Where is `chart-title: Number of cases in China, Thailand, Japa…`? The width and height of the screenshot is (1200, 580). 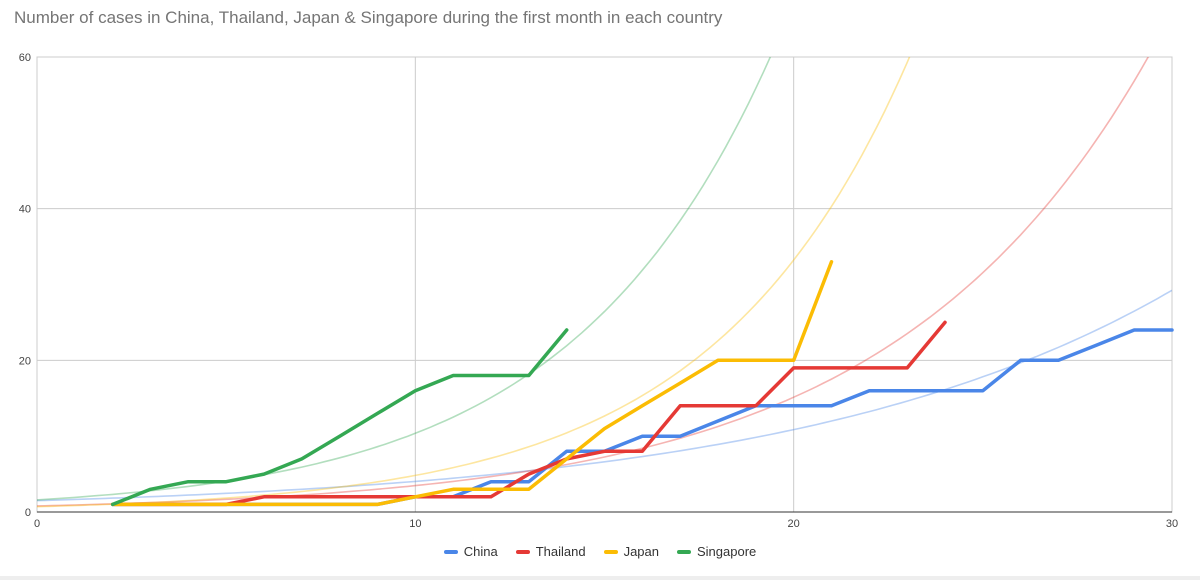 chart-title: Number of cases in China, Thailand, Japa… is located at coordinates (368, 17).